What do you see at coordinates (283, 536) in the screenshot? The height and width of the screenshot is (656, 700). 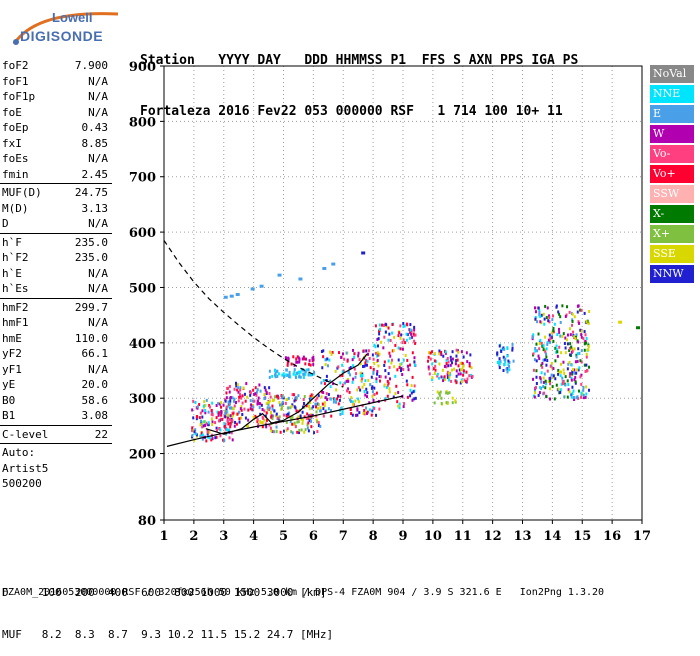 I see `x-tick-label: 5` at bounding box center [283, 536].